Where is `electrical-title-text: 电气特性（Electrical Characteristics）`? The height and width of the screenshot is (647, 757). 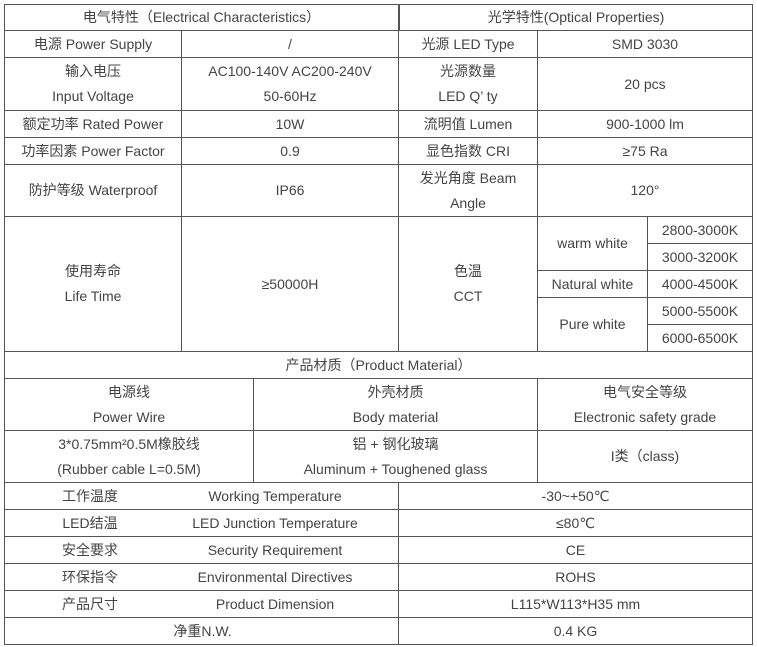 electrical-title-text: 电气特性（Electrical Characteristics） is located at coordinates (201, 17).